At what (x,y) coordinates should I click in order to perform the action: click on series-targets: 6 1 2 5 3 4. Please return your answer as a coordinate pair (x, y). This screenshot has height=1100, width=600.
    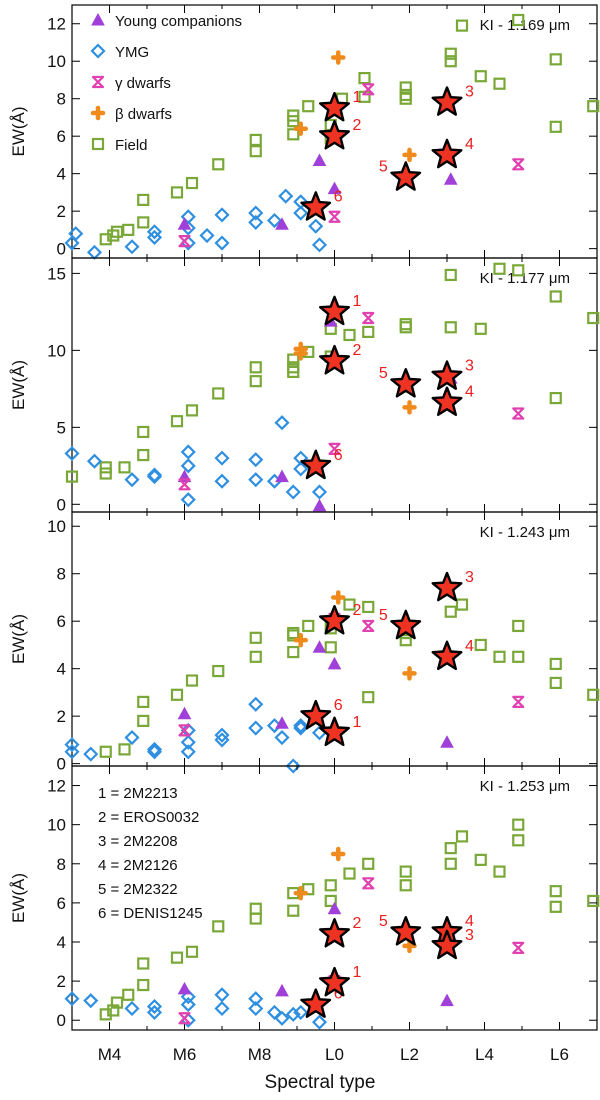
    Looking at the image, I should click on (387, 152).